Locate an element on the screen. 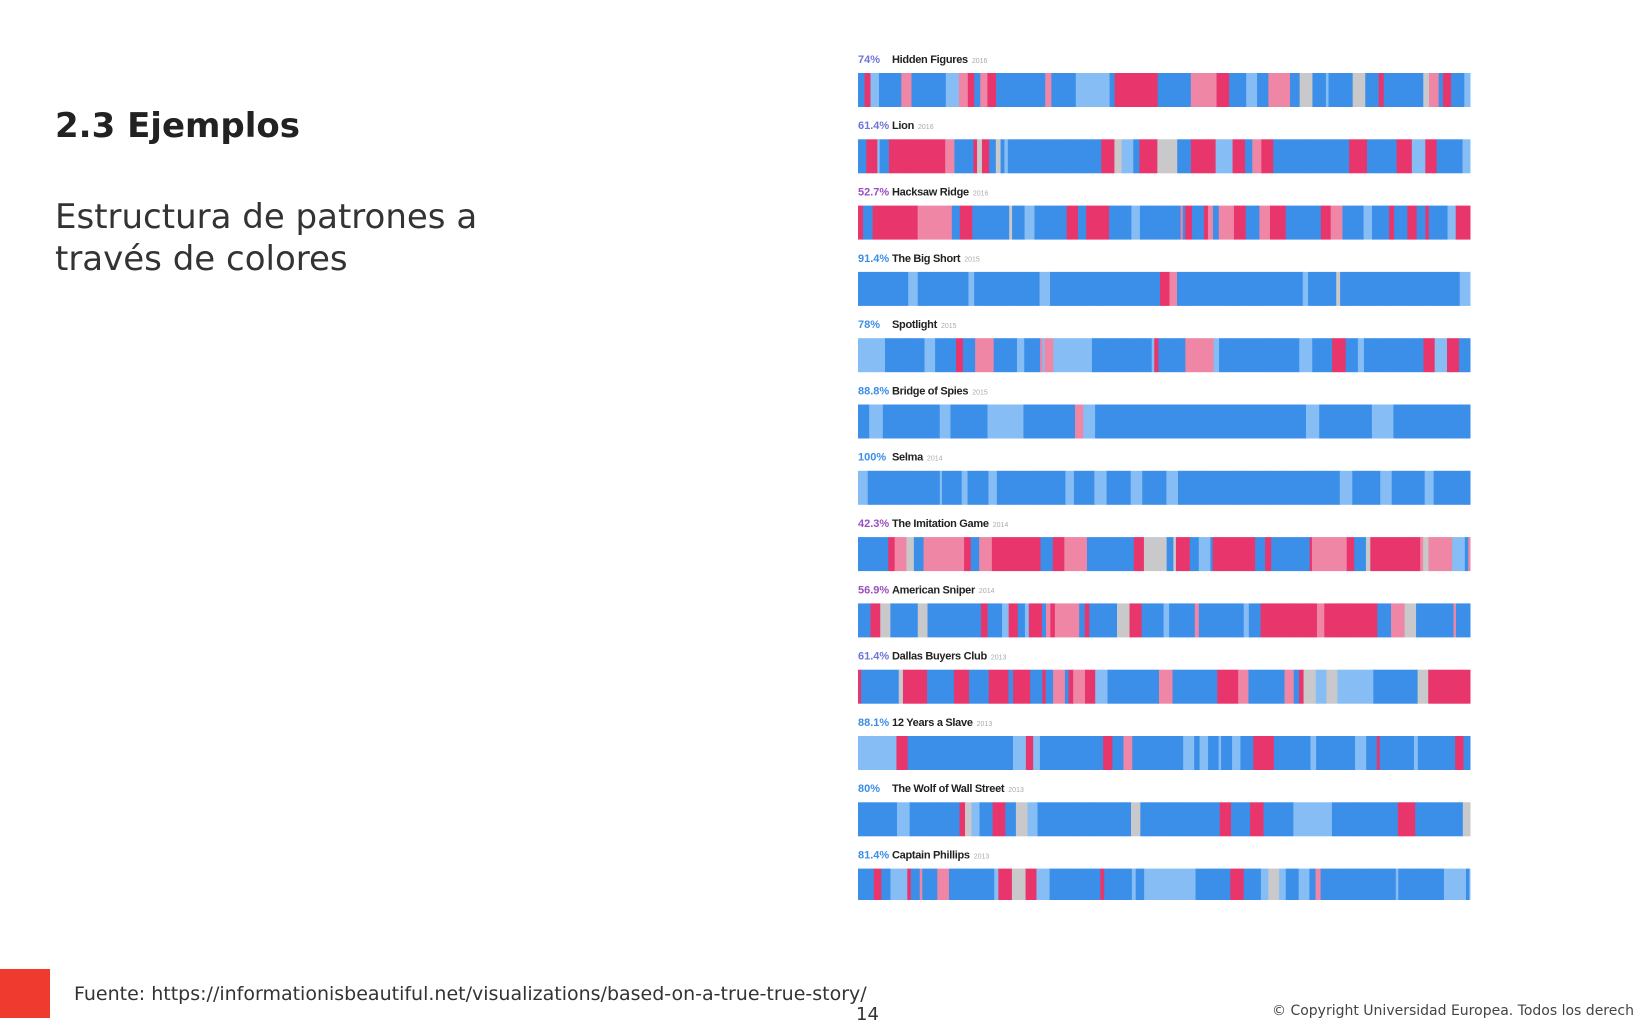 The height and width of the screenshot is (1025, 1640). film-year: 2016 is located at coordinates (981, 193).